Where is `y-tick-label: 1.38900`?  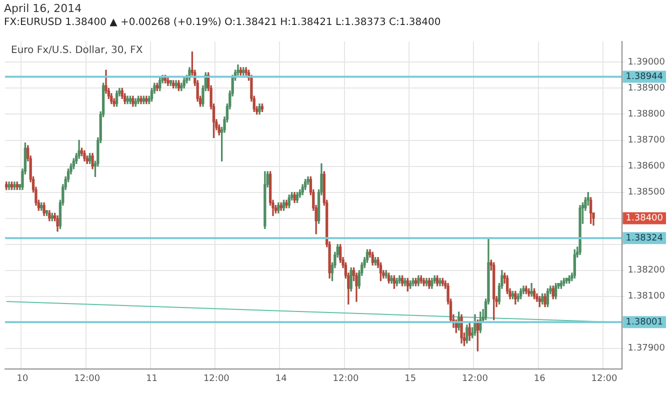 y-tick-label: 1.38900 is located at coordinates (647, 89).